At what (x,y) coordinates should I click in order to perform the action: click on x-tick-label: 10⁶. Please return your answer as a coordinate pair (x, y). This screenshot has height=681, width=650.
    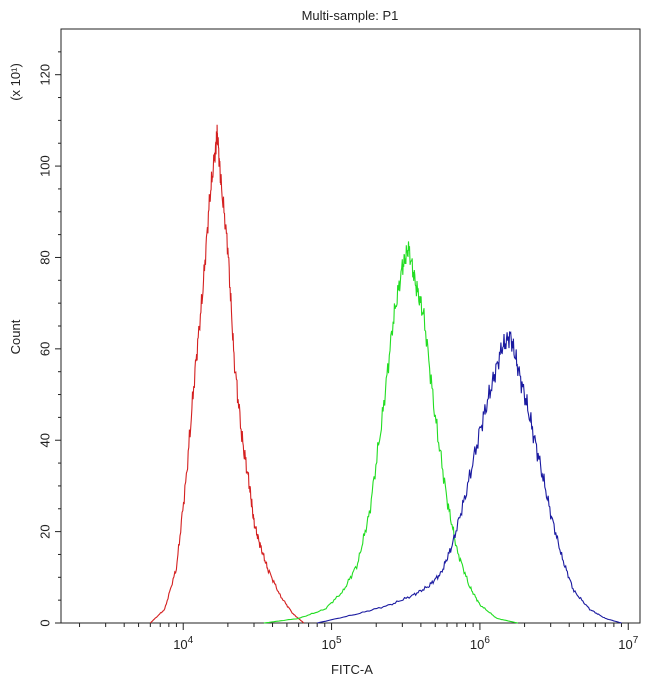
    Looking at the image, I should click on (480, 643).